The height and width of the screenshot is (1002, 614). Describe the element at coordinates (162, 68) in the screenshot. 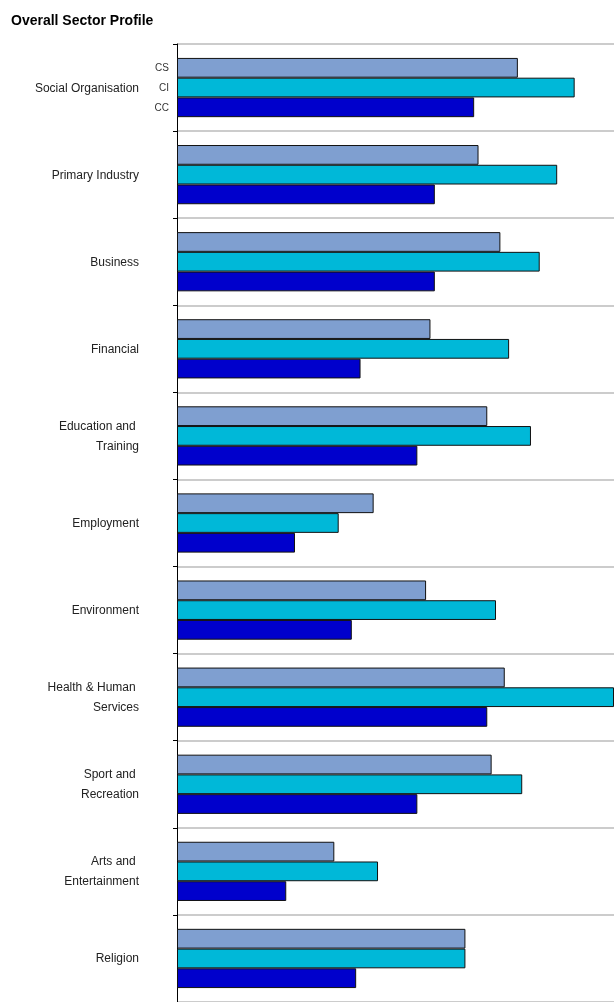

I see `series-label: CS` at that location.